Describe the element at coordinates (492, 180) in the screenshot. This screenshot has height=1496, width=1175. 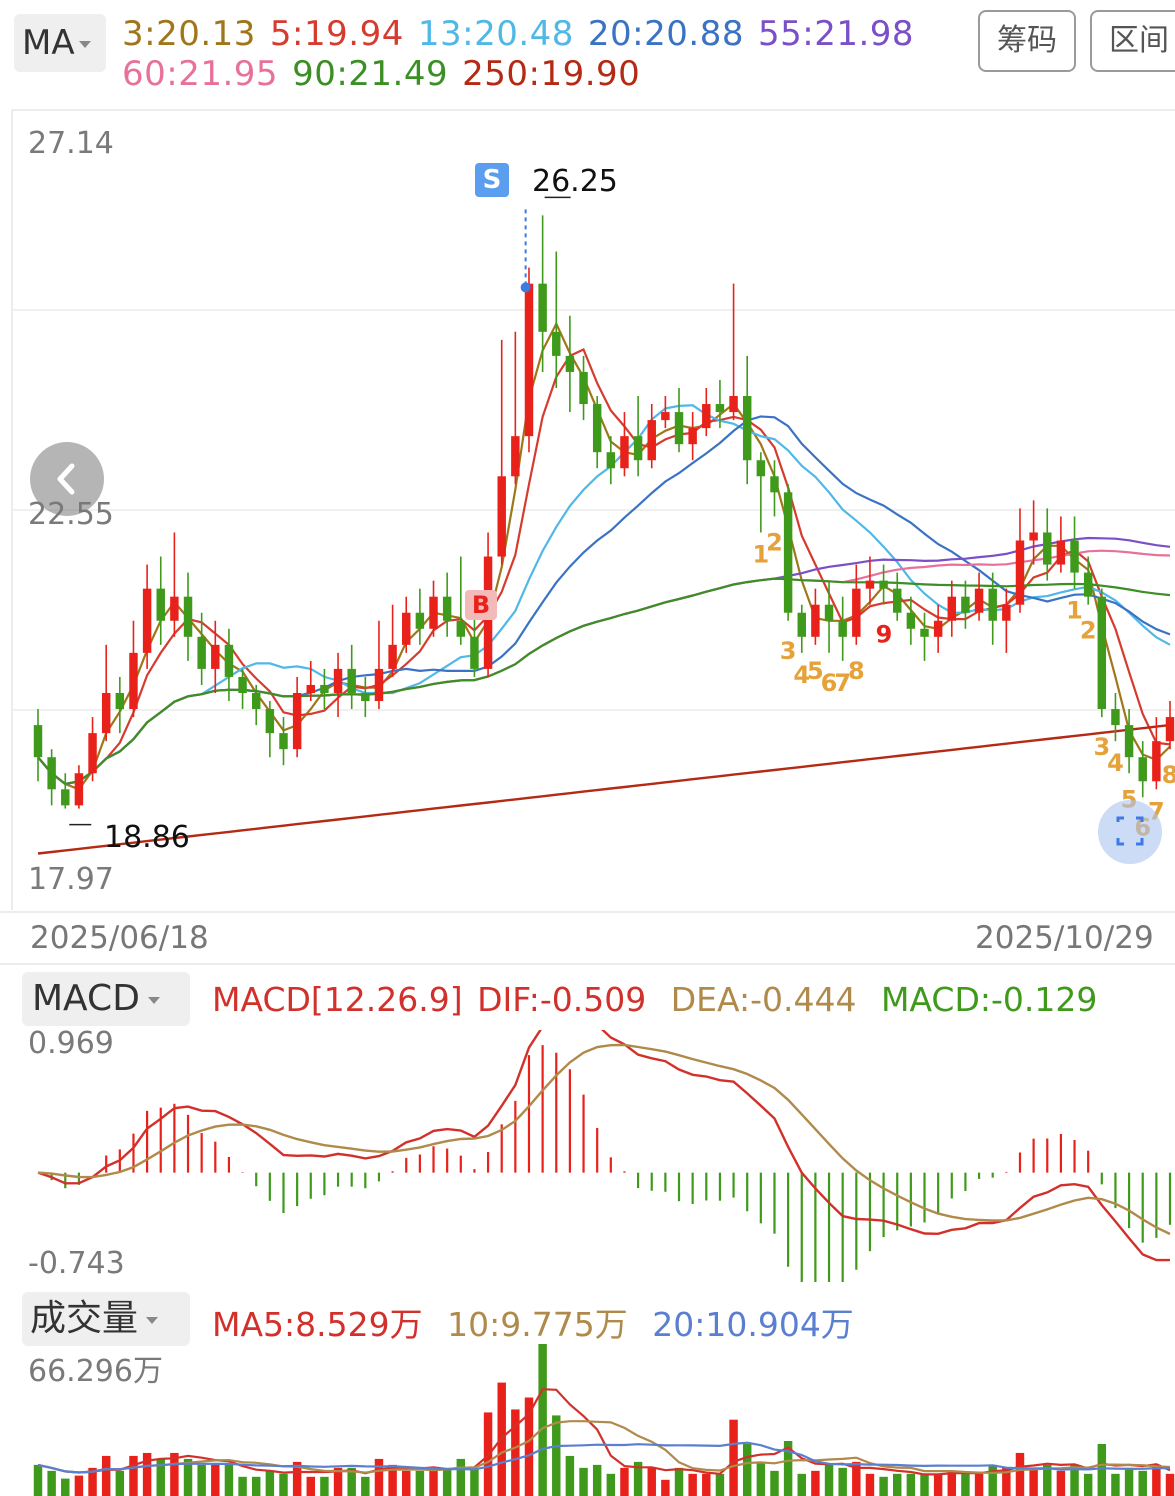
I see `sell-signal-tag: S` at that location.